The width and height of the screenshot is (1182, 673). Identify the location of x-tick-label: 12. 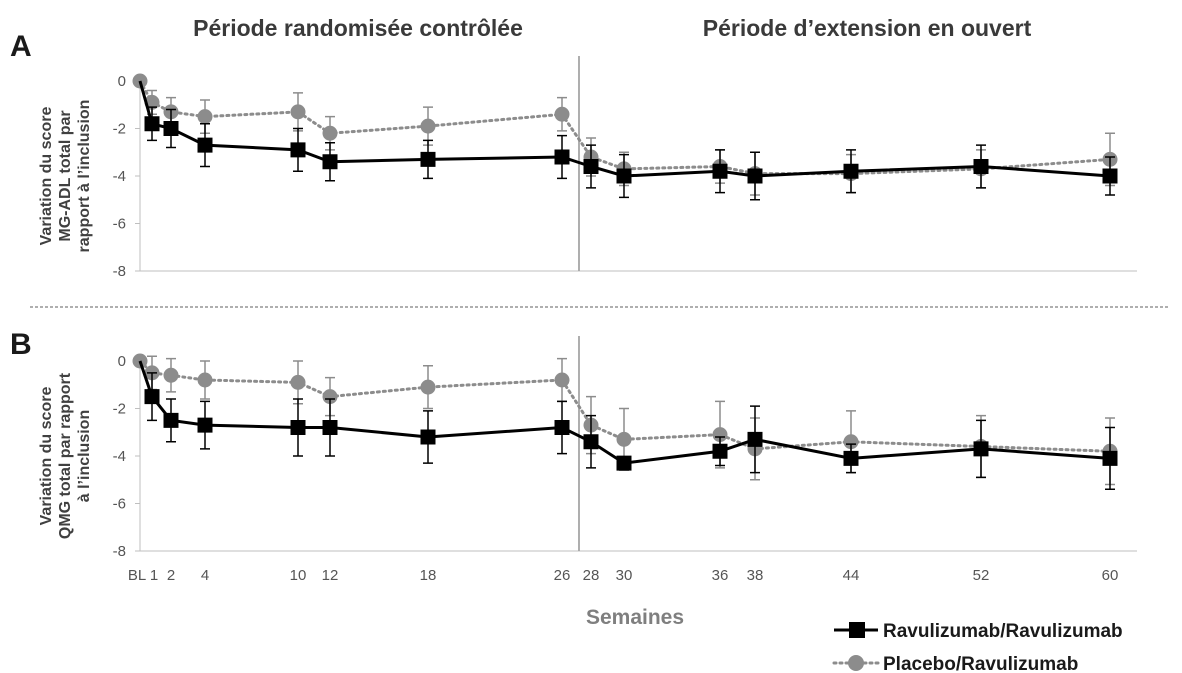
(330, 575).